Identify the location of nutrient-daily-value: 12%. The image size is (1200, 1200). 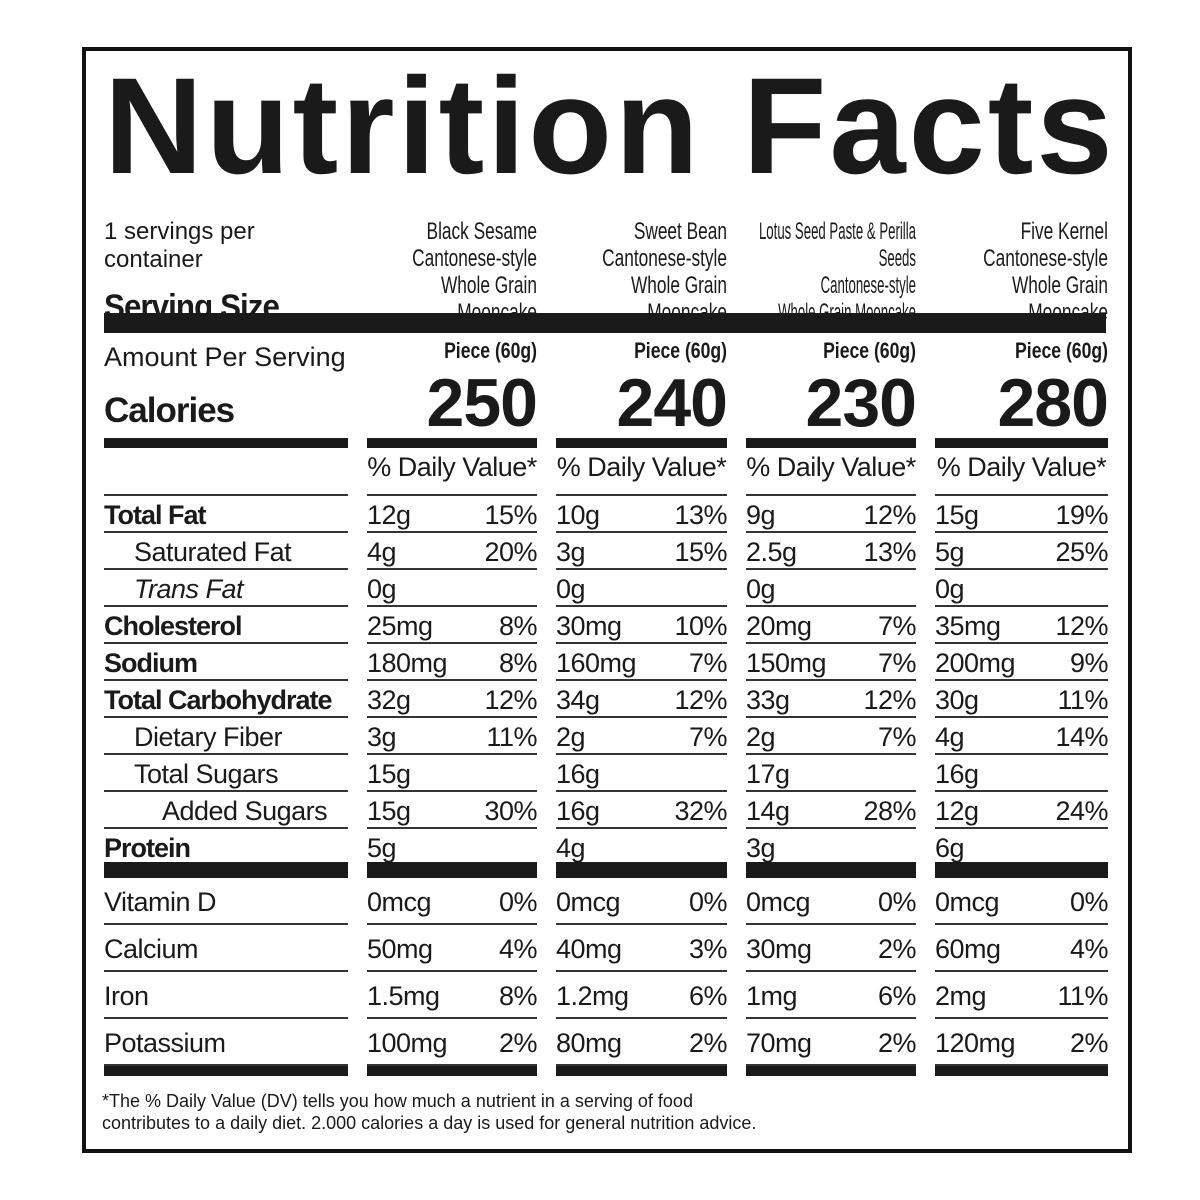
(510, 700).